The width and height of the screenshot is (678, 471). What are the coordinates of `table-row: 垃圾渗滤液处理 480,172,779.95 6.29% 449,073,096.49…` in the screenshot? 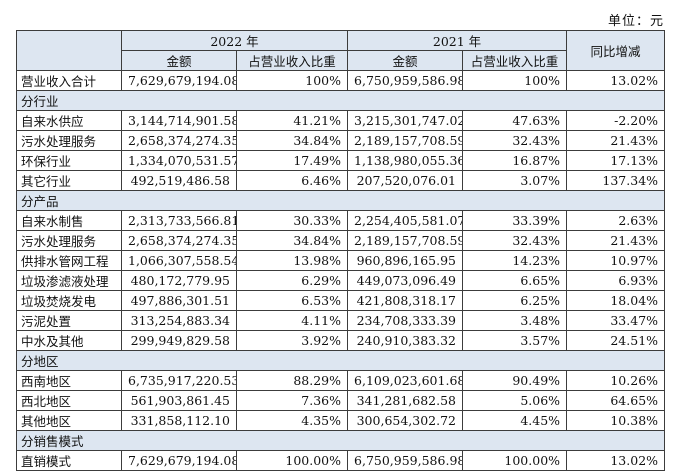 It's located at (341, 280).